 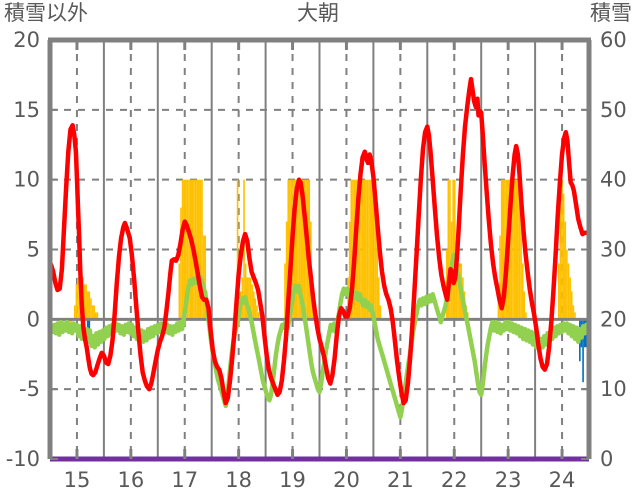 What do you see at coordinates (508, 480) in the screenshot?
I see `x-tick-label: 23` at bounding box center [508, 480].